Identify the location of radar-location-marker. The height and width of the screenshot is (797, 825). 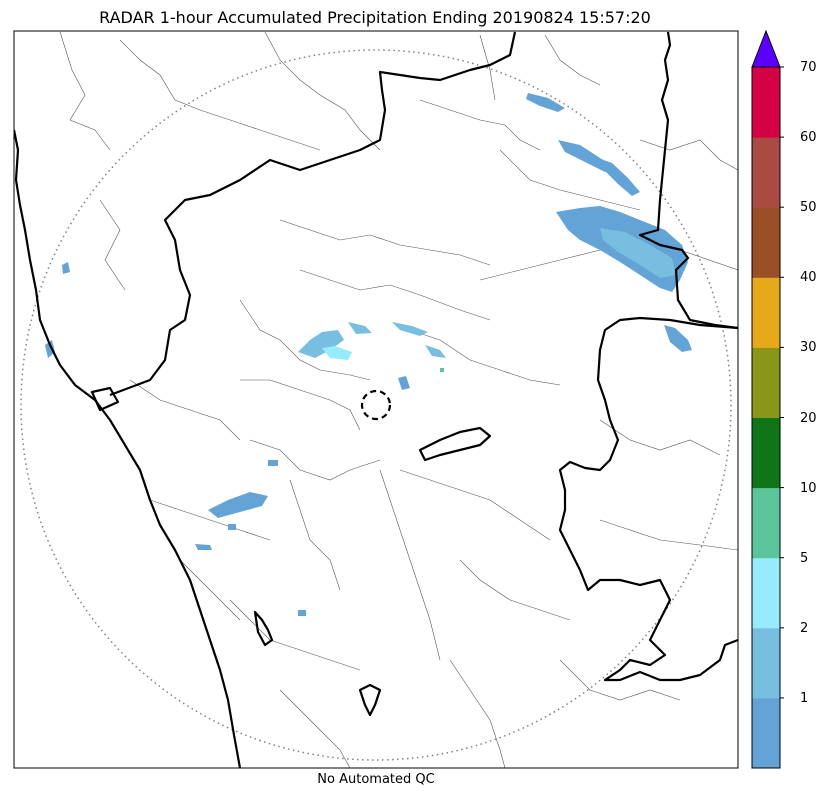
(376, 405).